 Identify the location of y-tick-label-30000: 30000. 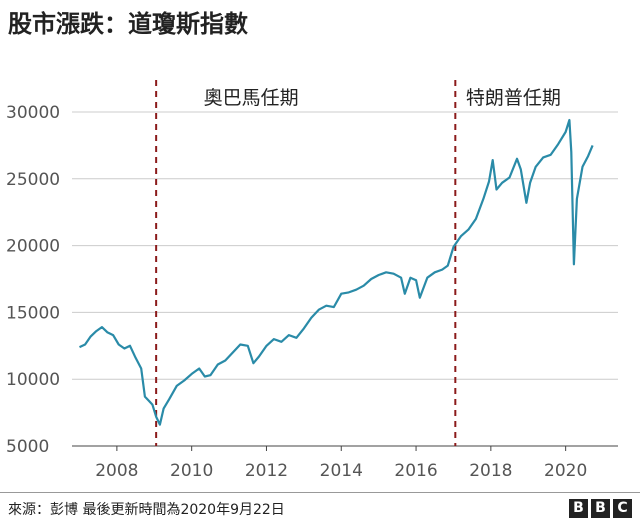
(33, 113).